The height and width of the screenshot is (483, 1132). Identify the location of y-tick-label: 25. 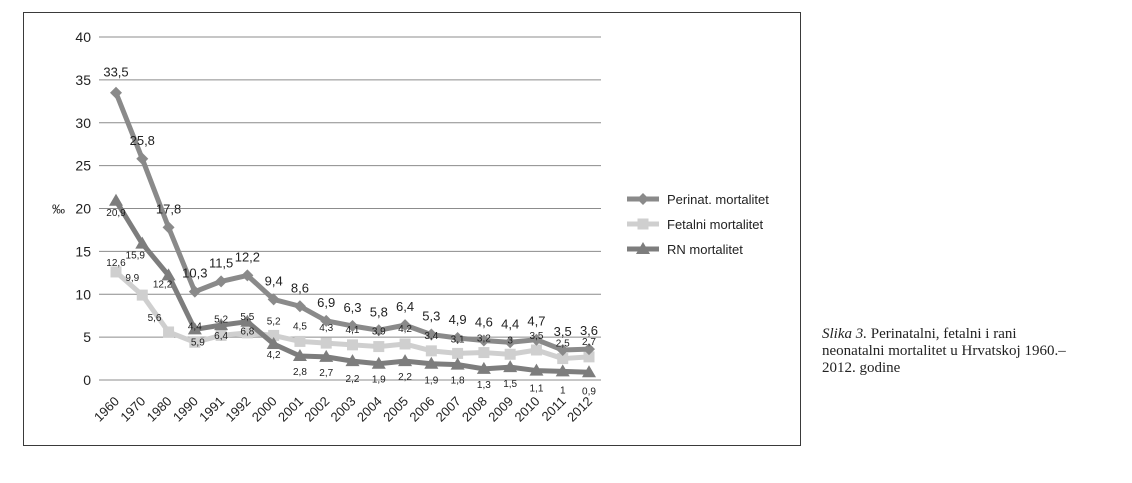
(83, 166).